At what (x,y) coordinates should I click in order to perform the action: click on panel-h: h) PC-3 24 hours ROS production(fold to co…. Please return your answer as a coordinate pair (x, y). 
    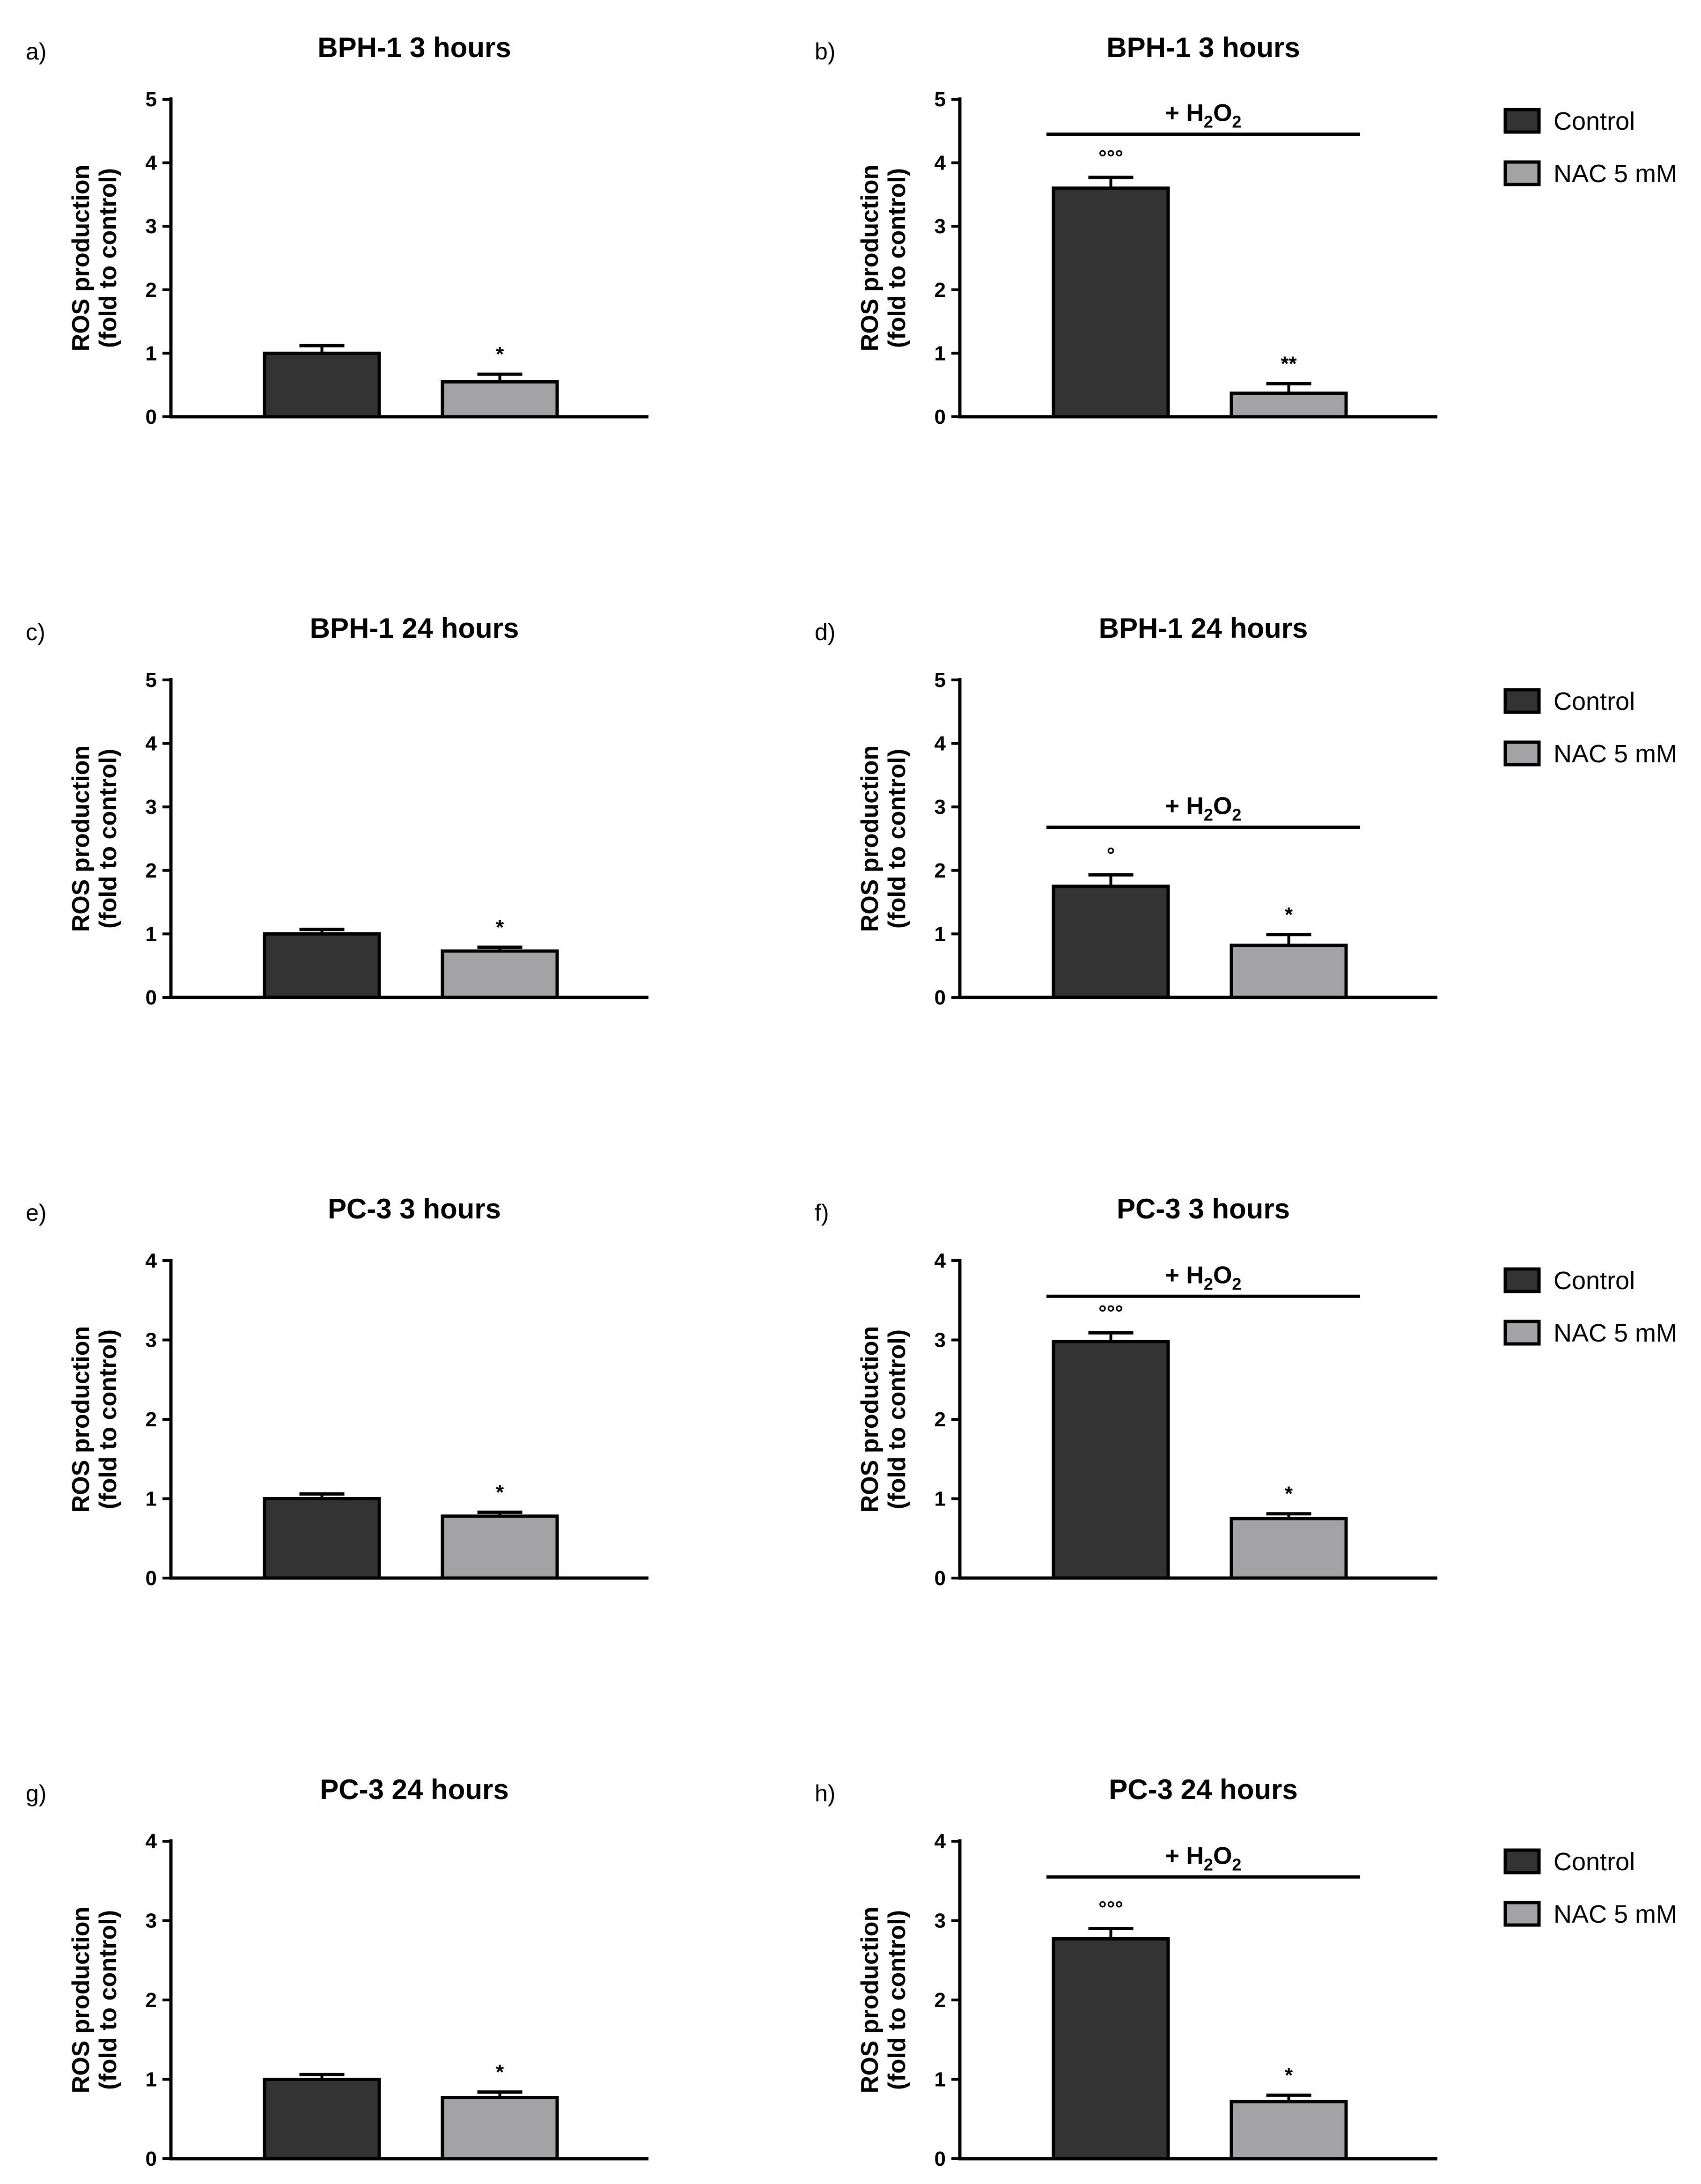
    Looking at the image, I should click on (1246, 1972).